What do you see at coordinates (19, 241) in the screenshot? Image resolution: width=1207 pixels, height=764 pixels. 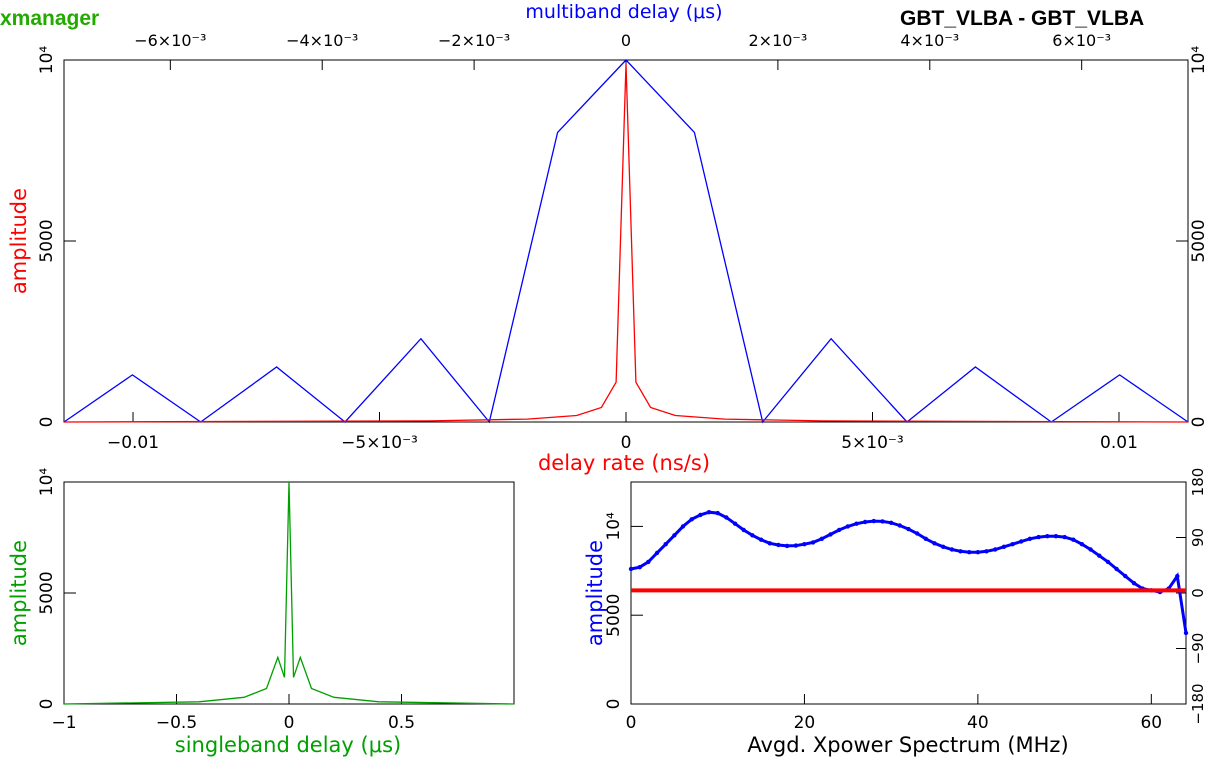 I see `main-ylabel: amplitude` at bounding box center [19, 241].